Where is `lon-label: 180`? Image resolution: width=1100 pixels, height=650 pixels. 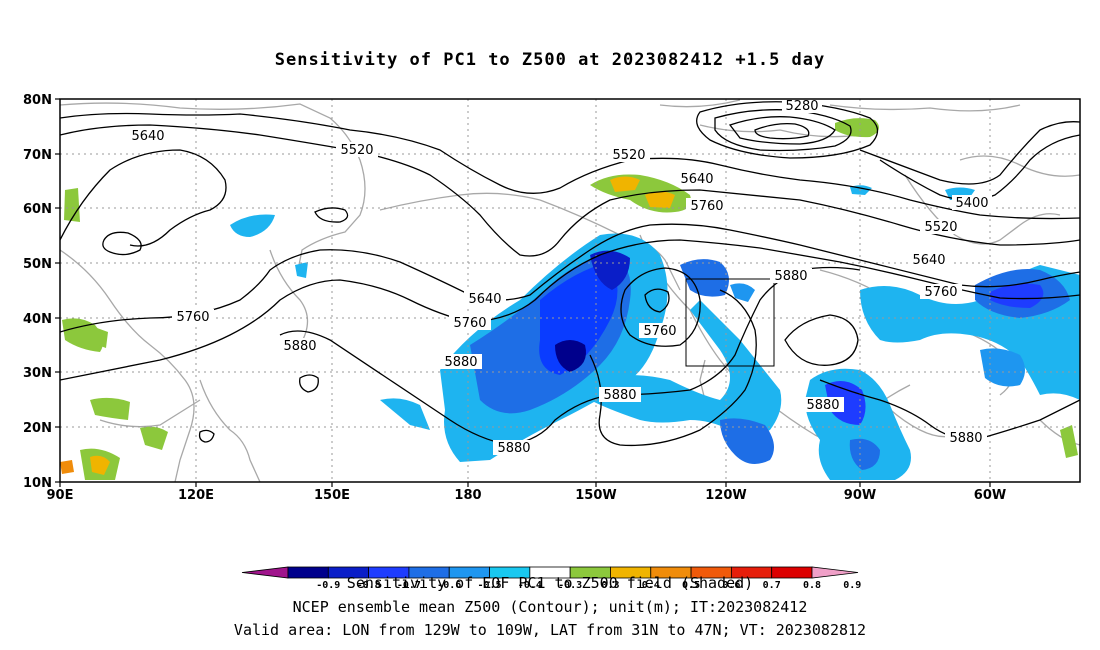 lon-label: 180 is located at coordinates (467, 495).